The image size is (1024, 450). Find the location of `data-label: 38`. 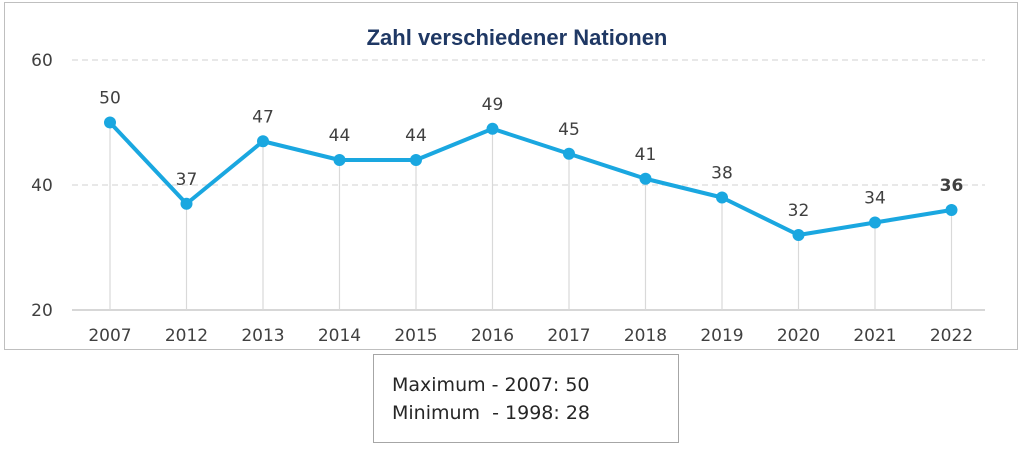

data-label: 38 is located at coordinates (722, 174).